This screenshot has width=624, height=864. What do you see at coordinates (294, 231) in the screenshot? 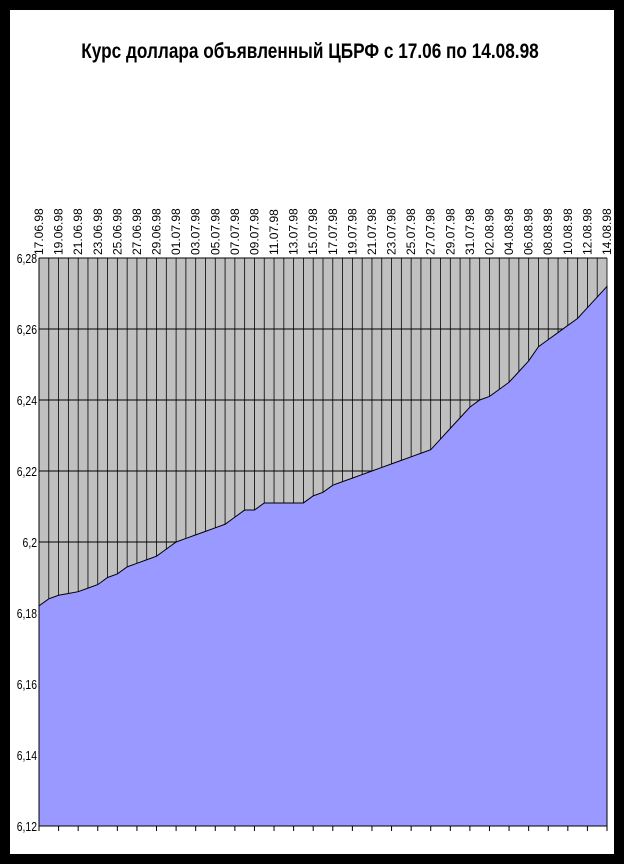
I see `x-tick-label: 13.07.98` at bounding box center [294, 231].